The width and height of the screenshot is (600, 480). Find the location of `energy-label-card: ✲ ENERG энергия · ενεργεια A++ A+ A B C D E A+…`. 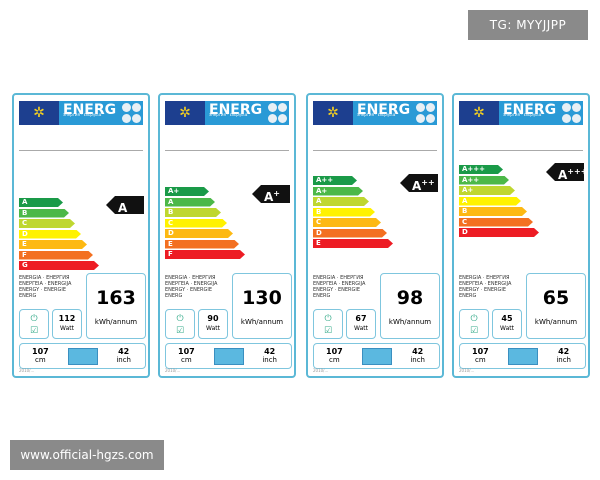

energy-label-card: ✲ ENERG энергия · ενεργεια A++ A+ A B C D E A+… is located at coordinates (375, 235).